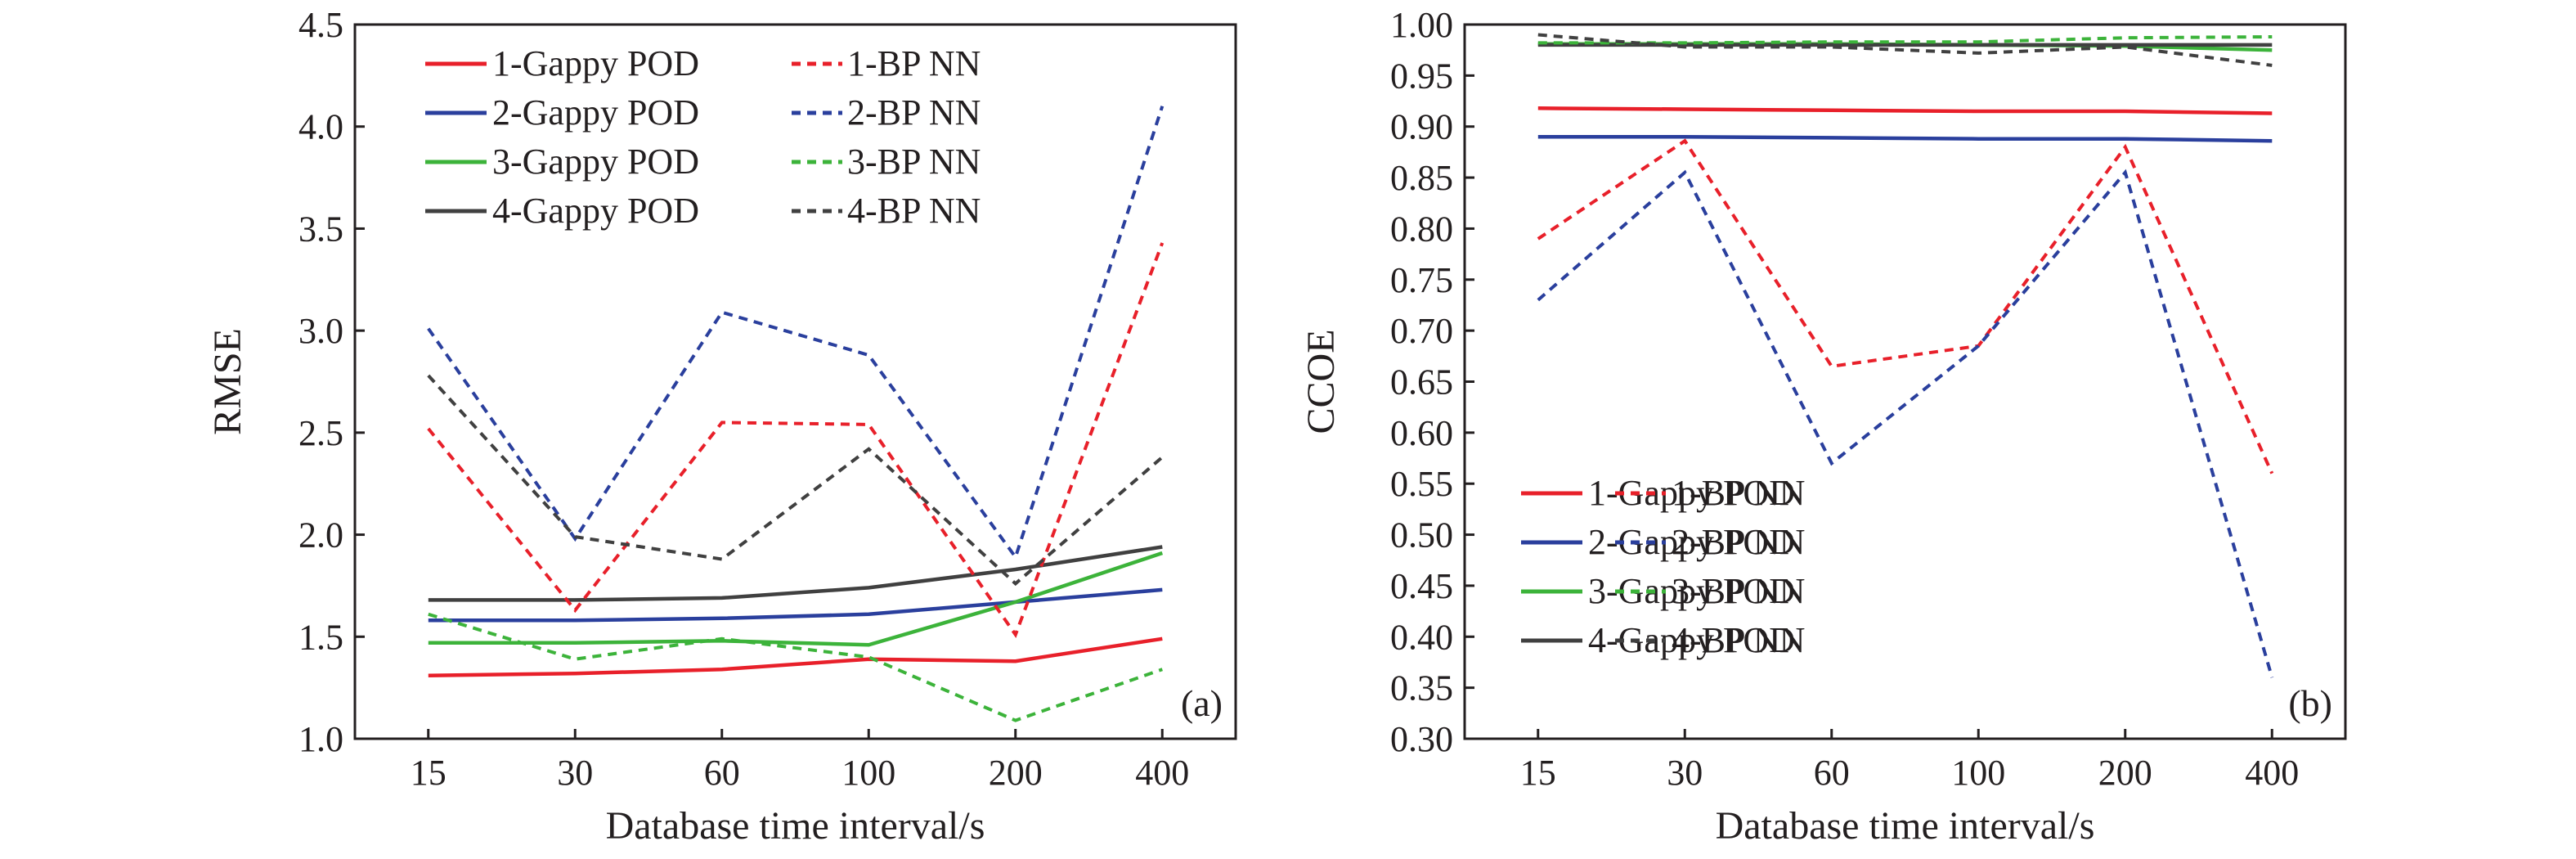 Image resolution: width=2576 pixels, height=859 pixels. What do you see at coordinates (320, 535) in the screenshot?
I see `y-tick-label: 2.0` at bounding box center [320, 535].